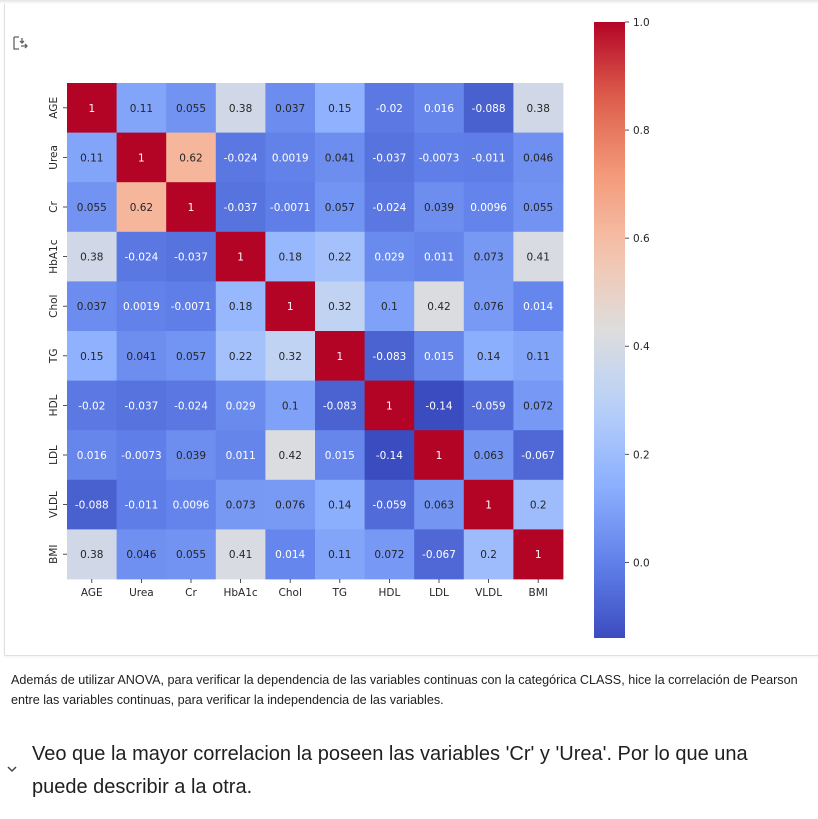 This screenshot has width=818, height=819. I want to click on cell-value-label: 0.029, so click(241, 406).